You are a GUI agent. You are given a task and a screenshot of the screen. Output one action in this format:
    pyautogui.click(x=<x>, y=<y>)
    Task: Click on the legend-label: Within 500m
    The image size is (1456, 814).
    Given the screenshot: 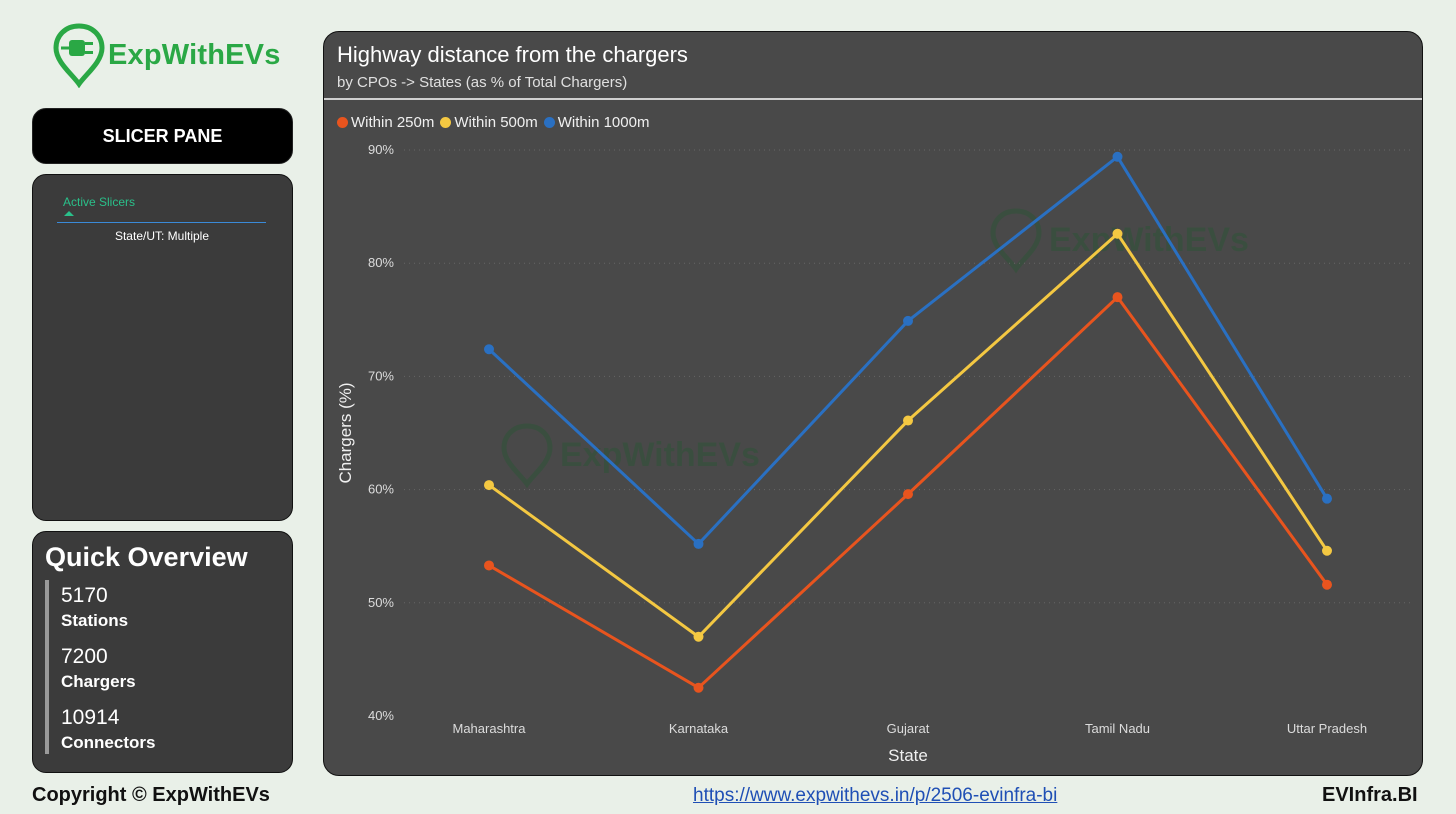 What is the action you would take?
    pyautogui.click(x=496, y=122)
    